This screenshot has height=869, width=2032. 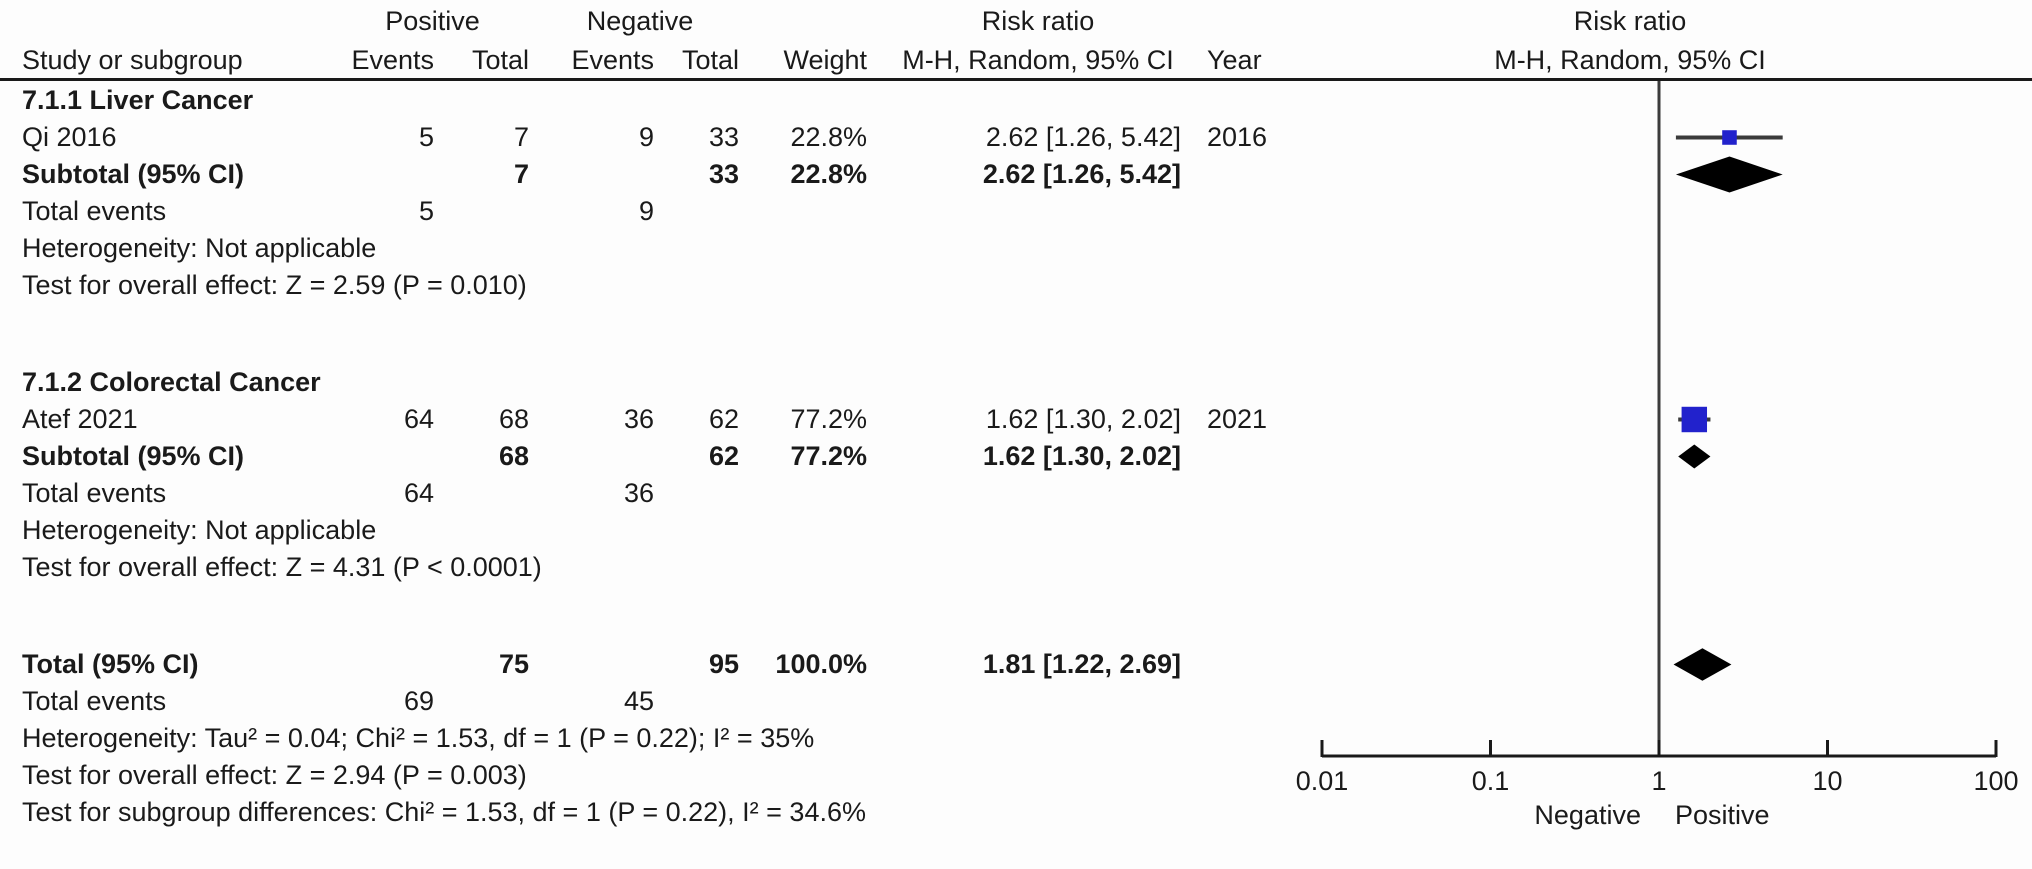 What do you see at coordinates (1630, 60) in the screenshot?
I see `plot-header-mh-ci: M-H, Random, 95% CI` at bounding box center [1630, 60].